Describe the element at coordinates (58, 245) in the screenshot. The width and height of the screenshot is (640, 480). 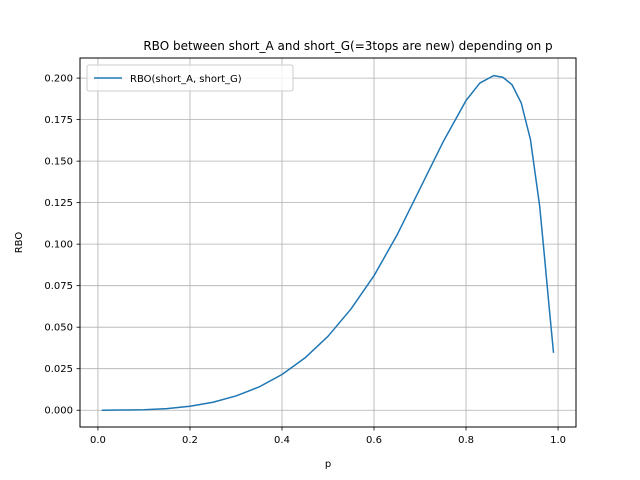
I see `y-tick-label: 0.100` at that location.